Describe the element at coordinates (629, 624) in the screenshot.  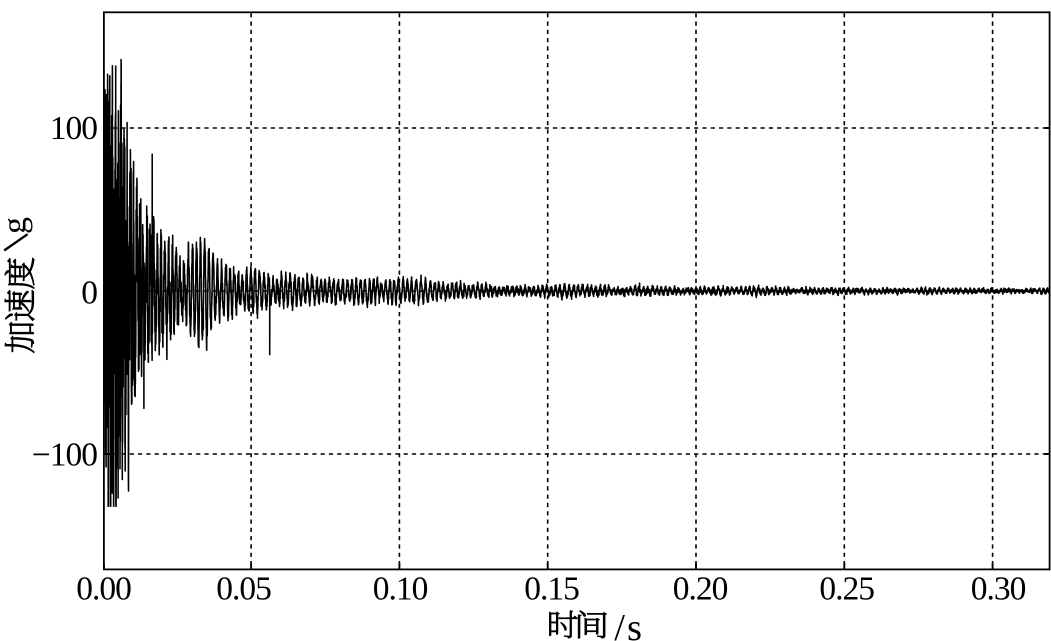
I see `svg-text: /s` at that location.